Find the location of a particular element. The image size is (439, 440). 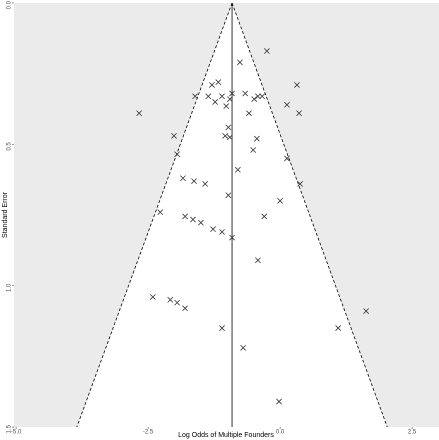

y-axis-label: Standard Error is located at coordinates (5, 214).